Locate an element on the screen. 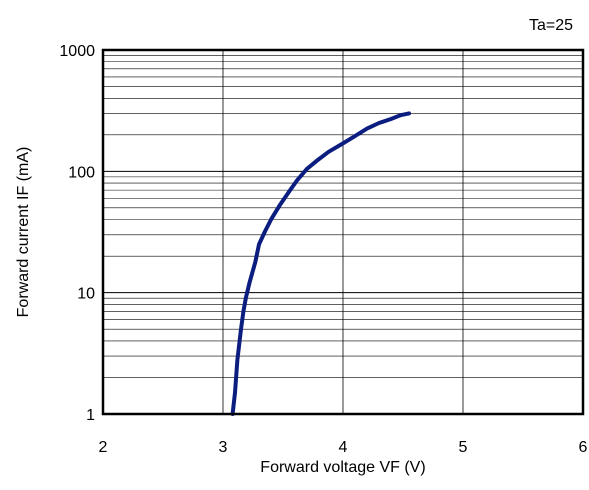 This screenshot has width=589, height=490. x-tick-label: 2 is located at coordinates (103, 447).